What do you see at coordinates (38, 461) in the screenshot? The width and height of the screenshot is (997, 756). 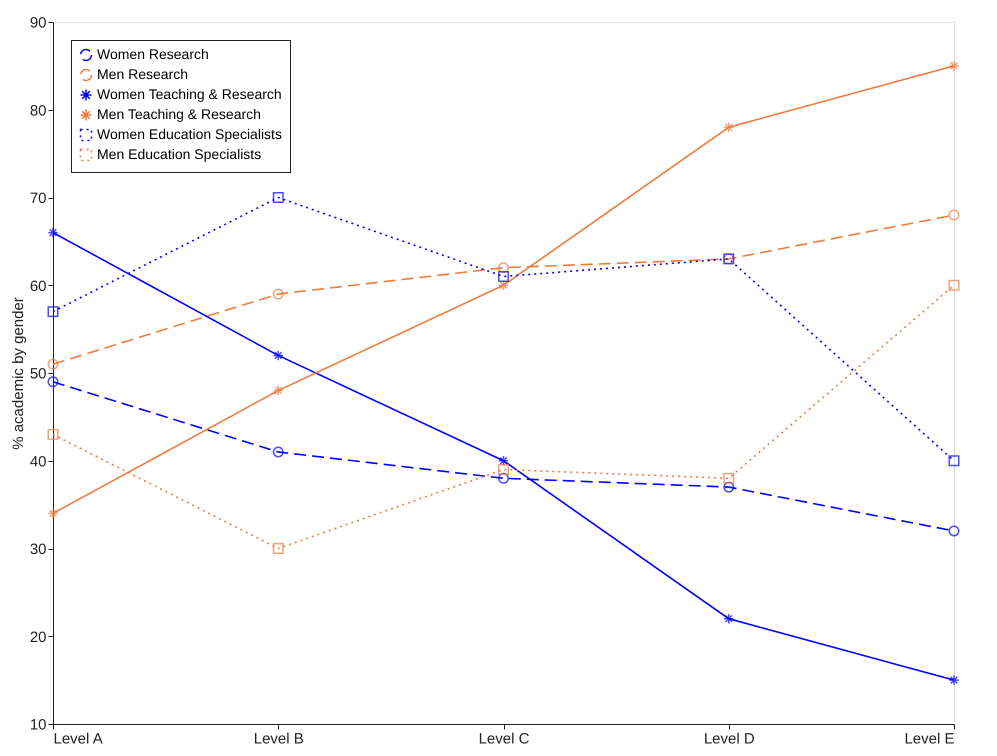 I see `y-tick-label: 40` at bounding box center [38, 461].